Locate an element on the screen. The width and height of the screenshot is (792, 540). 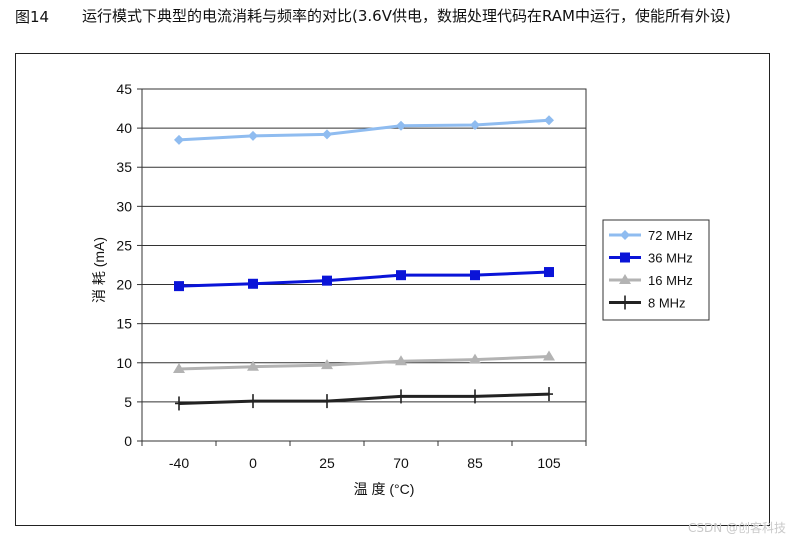
y-tick-label: 25 is located at coordinates (124, 245).